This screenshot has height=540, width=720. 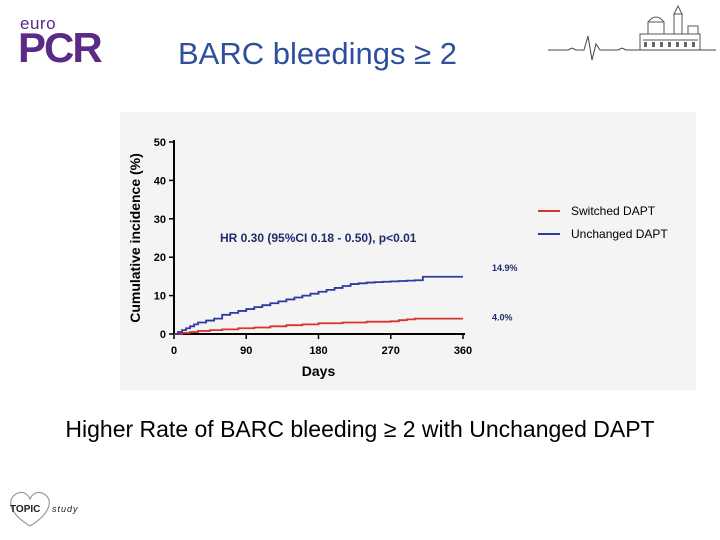 What do you see at coordinates (135, 238) in the screenshot?
I see `y-axis-title: Cumulative incidence (%)` at bounding box center [135, 238].